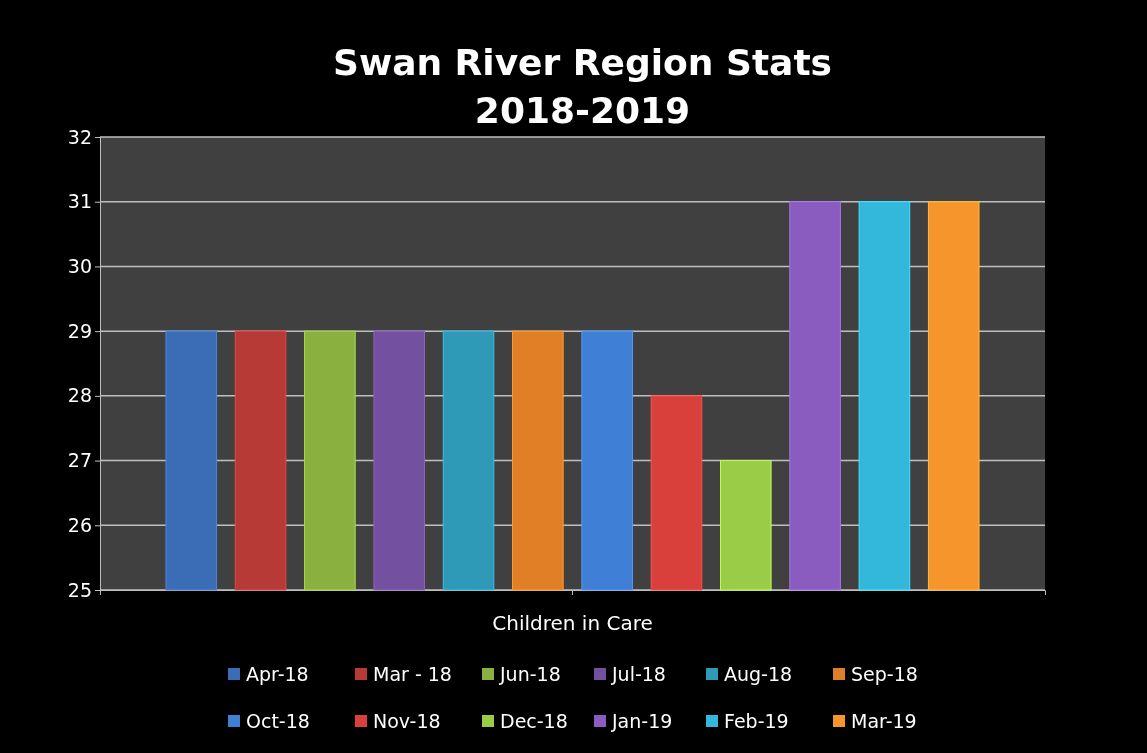 The width and height of the screenshot is (1147, 753). I want to click on y-tick-label: 31, so click(79, 201).